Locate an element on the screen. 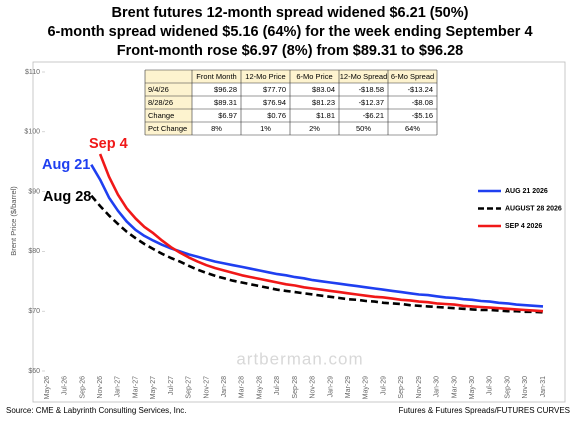 Image resolution: width=580 pixels, height=421 pixels. table-row-label: 8/28/26 is located at coordinates (160, 102).